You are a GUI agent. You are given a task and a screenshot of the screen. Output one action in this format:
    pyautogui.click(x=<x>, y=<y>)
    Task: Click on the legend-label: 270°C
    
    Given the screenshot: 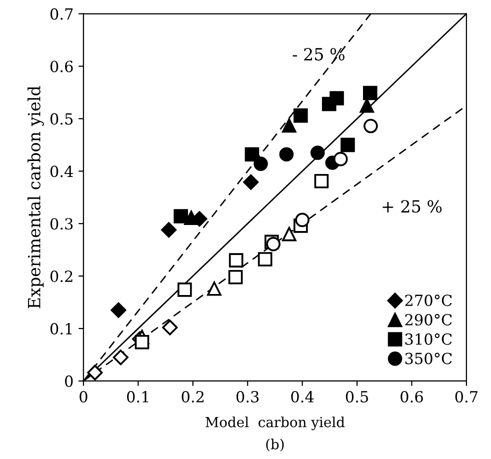 What is the action you would take?
    pyautogui.click(x=428, y=300)
    